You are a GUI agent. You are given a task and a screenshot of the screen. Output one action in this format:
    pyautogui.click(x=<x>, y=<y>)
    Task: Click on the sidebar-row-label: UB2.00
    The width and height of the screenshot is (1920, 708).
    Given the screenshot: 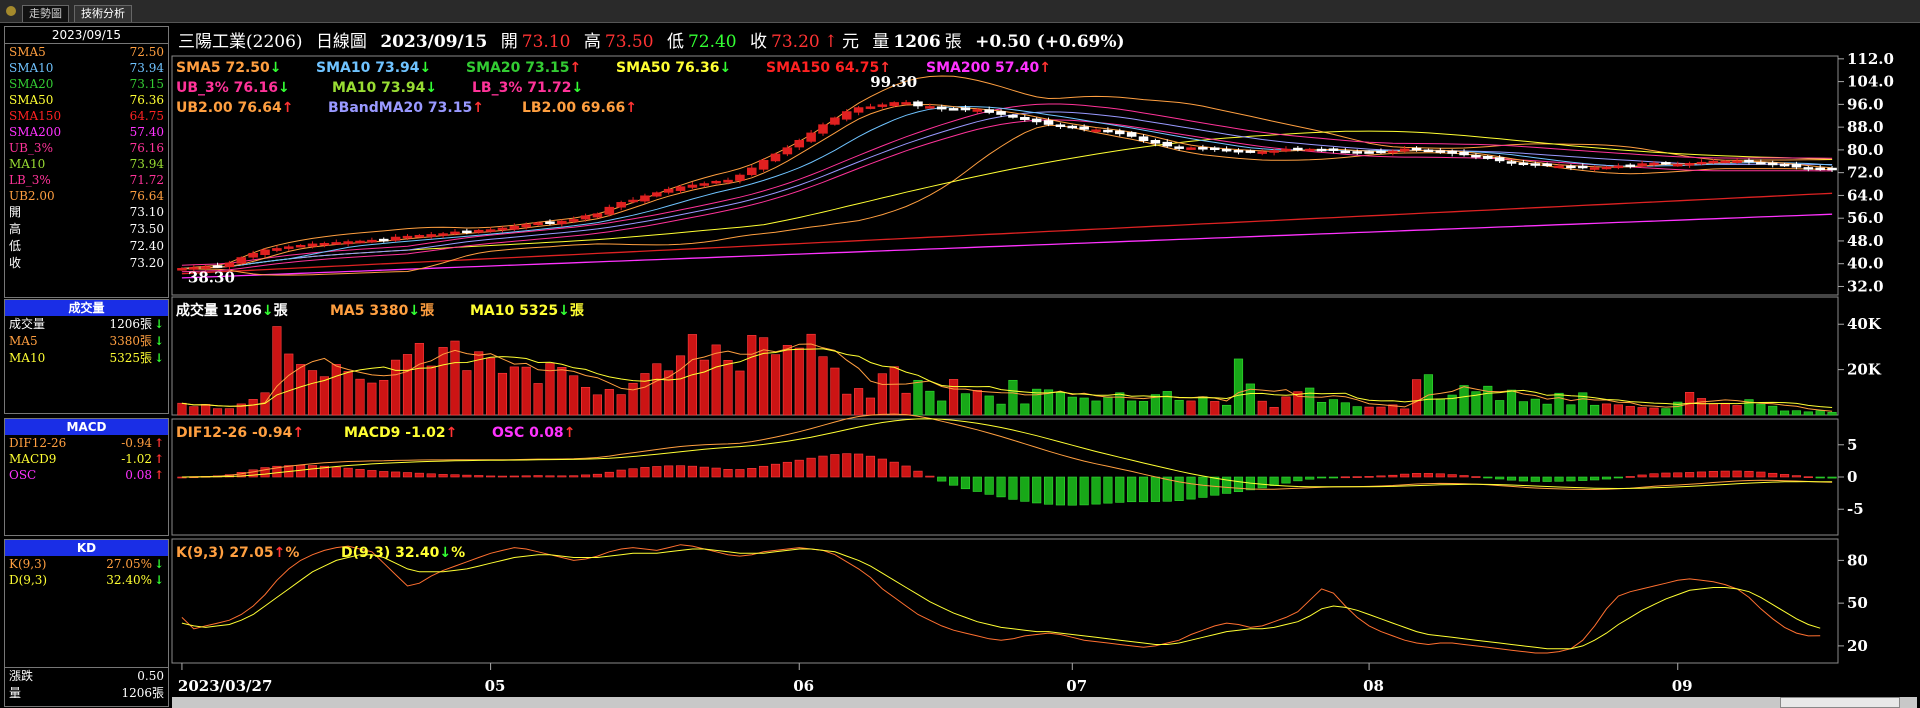 What is the action you would take?
    pyautogui.click(x=32, y=196)
    